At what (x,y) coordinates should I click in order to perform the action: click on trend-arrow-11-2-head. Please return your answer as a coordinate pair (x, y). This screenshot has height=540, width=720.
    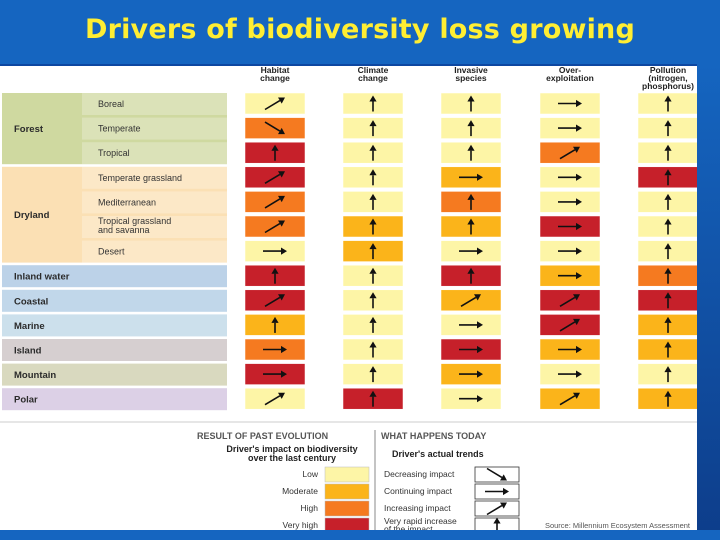
    Looking at the image, I should click on (480, 374).